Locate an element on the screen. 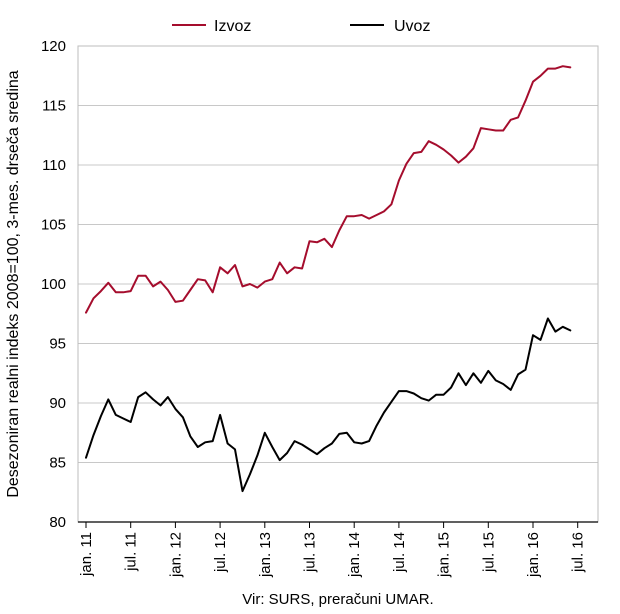 The width and height of the screenshot is (620, 614). y-tick-label-6: 110 is located at coordinates (54, 165).